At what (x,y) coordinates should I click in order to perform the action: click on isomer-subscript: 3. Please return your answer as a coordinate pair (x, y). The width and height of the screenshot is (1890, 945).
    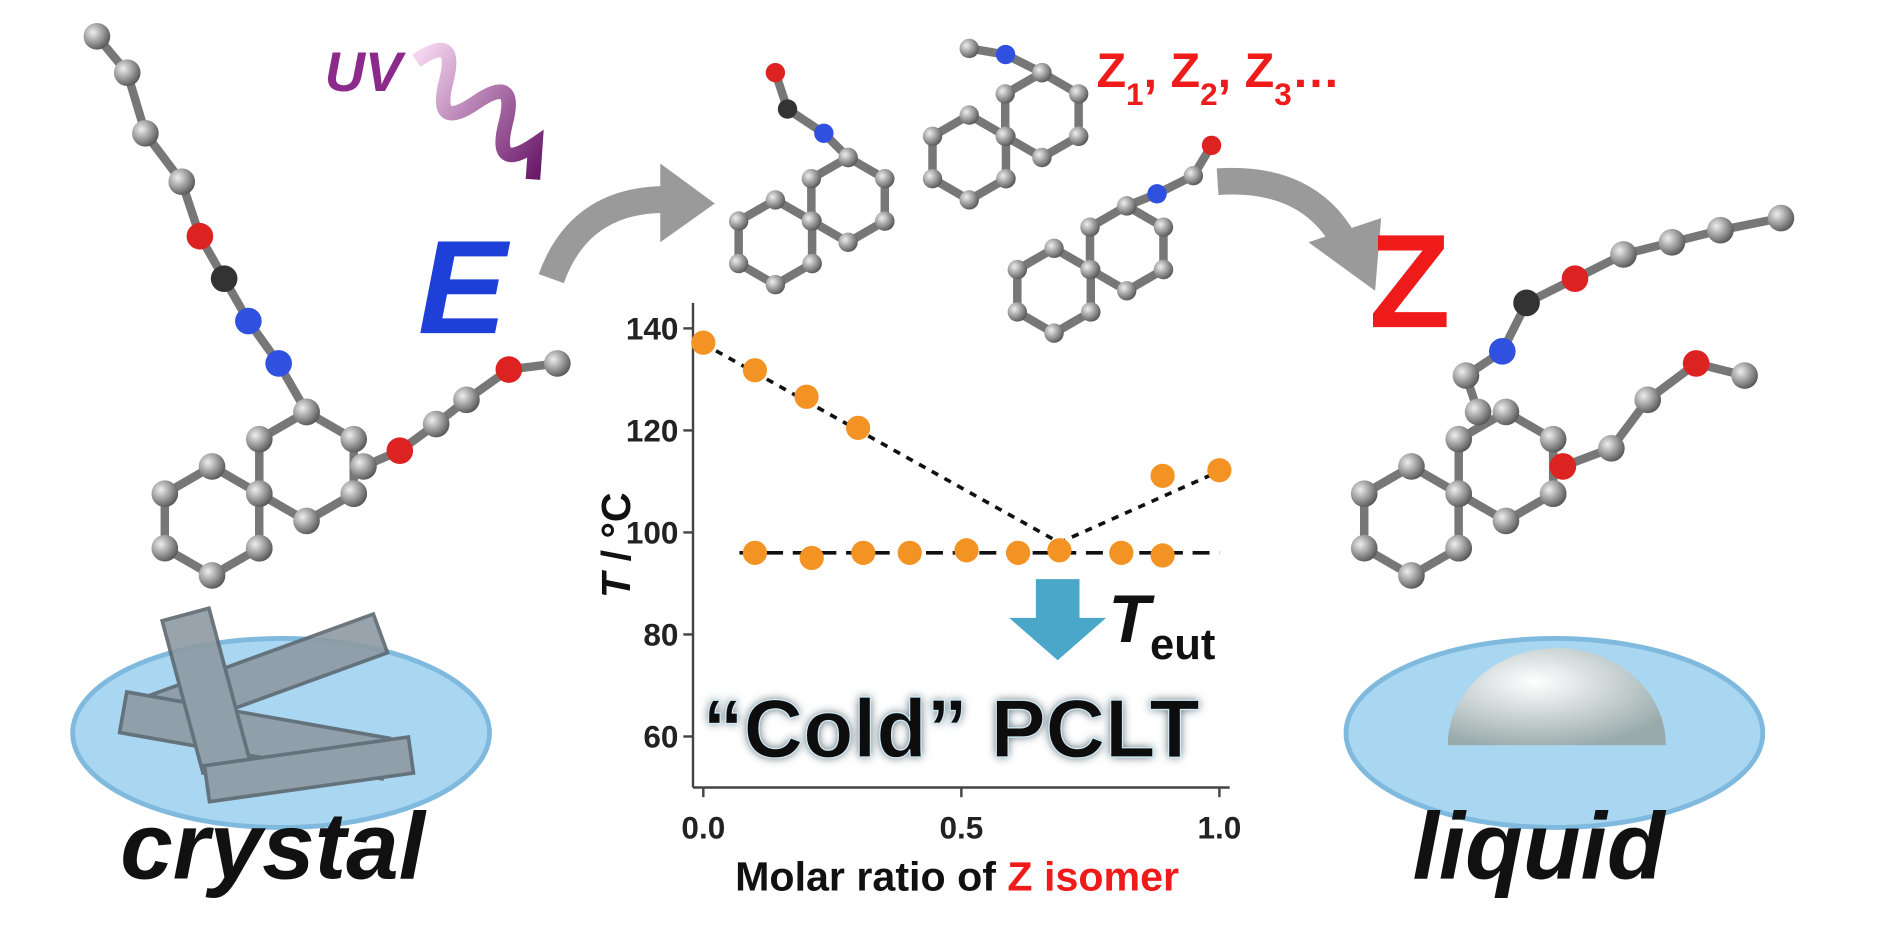
    Looking at the image, I should click on (1283, 94).